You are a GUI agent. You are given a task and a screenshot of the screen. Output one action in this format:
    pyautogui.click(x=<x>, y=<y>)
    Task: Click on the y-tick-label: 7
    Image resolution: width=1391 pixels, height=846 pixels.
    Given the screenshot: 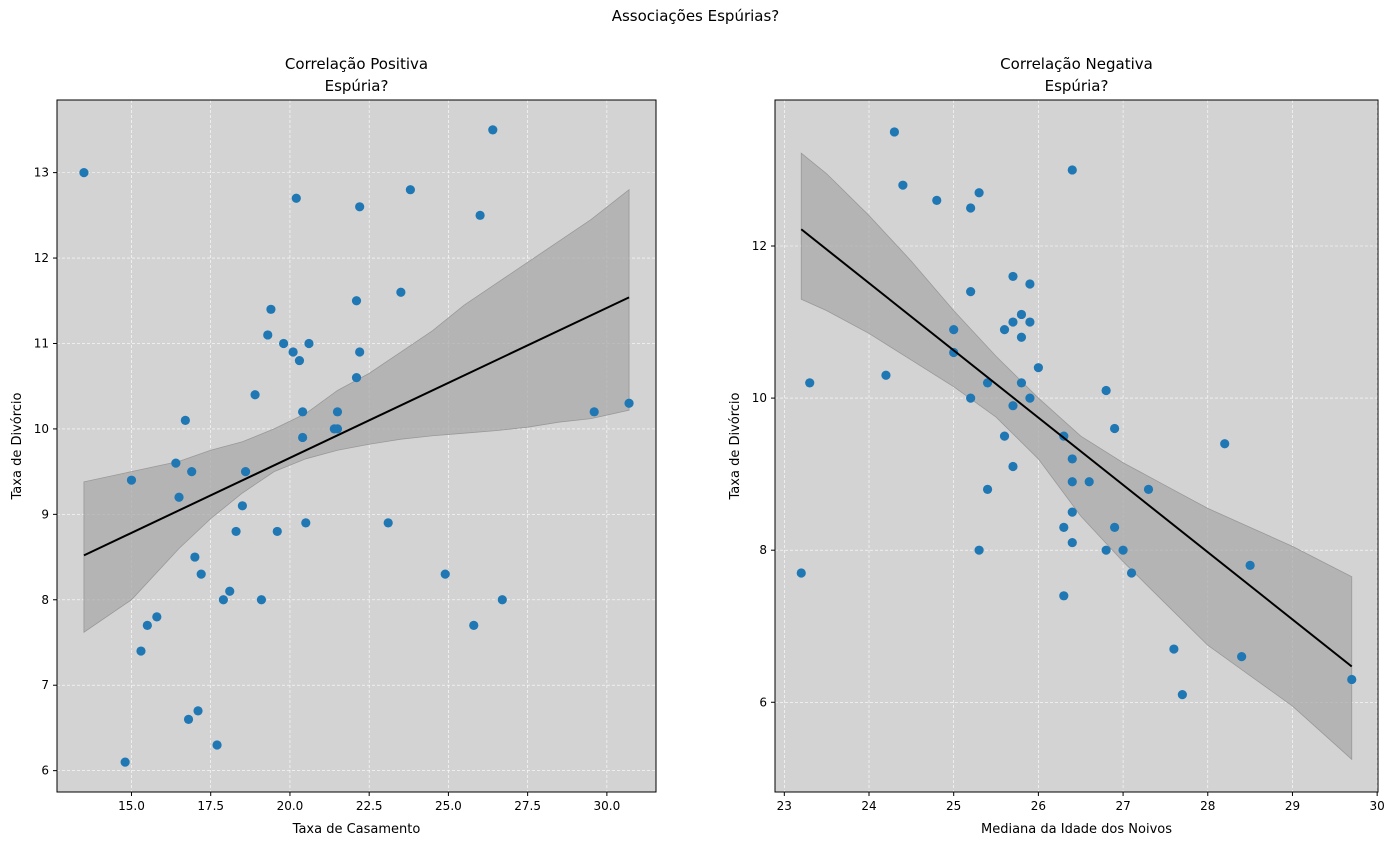 What is the action you would take?
    pyautogui.click(x=45, y=685)
    